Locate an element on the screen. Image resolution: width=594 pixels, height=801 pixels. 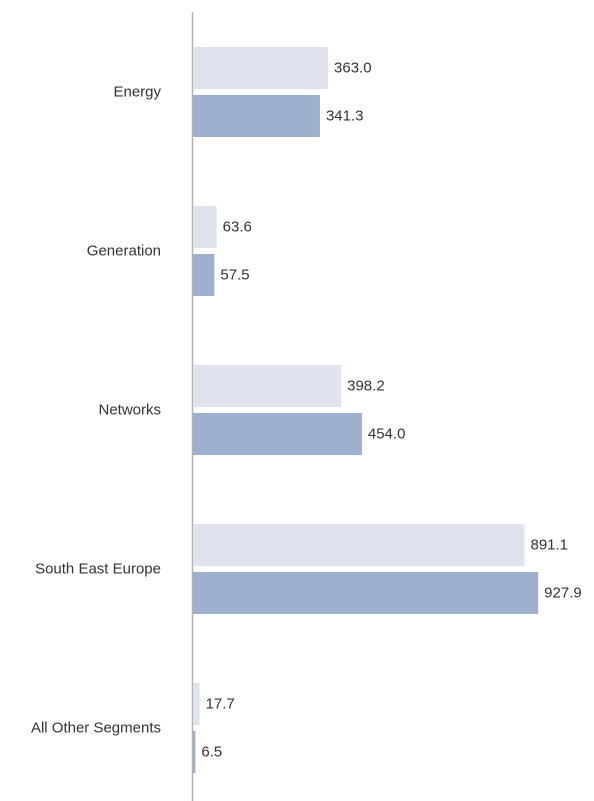
value-label: 6.5 is located at coordinates (211, 752).